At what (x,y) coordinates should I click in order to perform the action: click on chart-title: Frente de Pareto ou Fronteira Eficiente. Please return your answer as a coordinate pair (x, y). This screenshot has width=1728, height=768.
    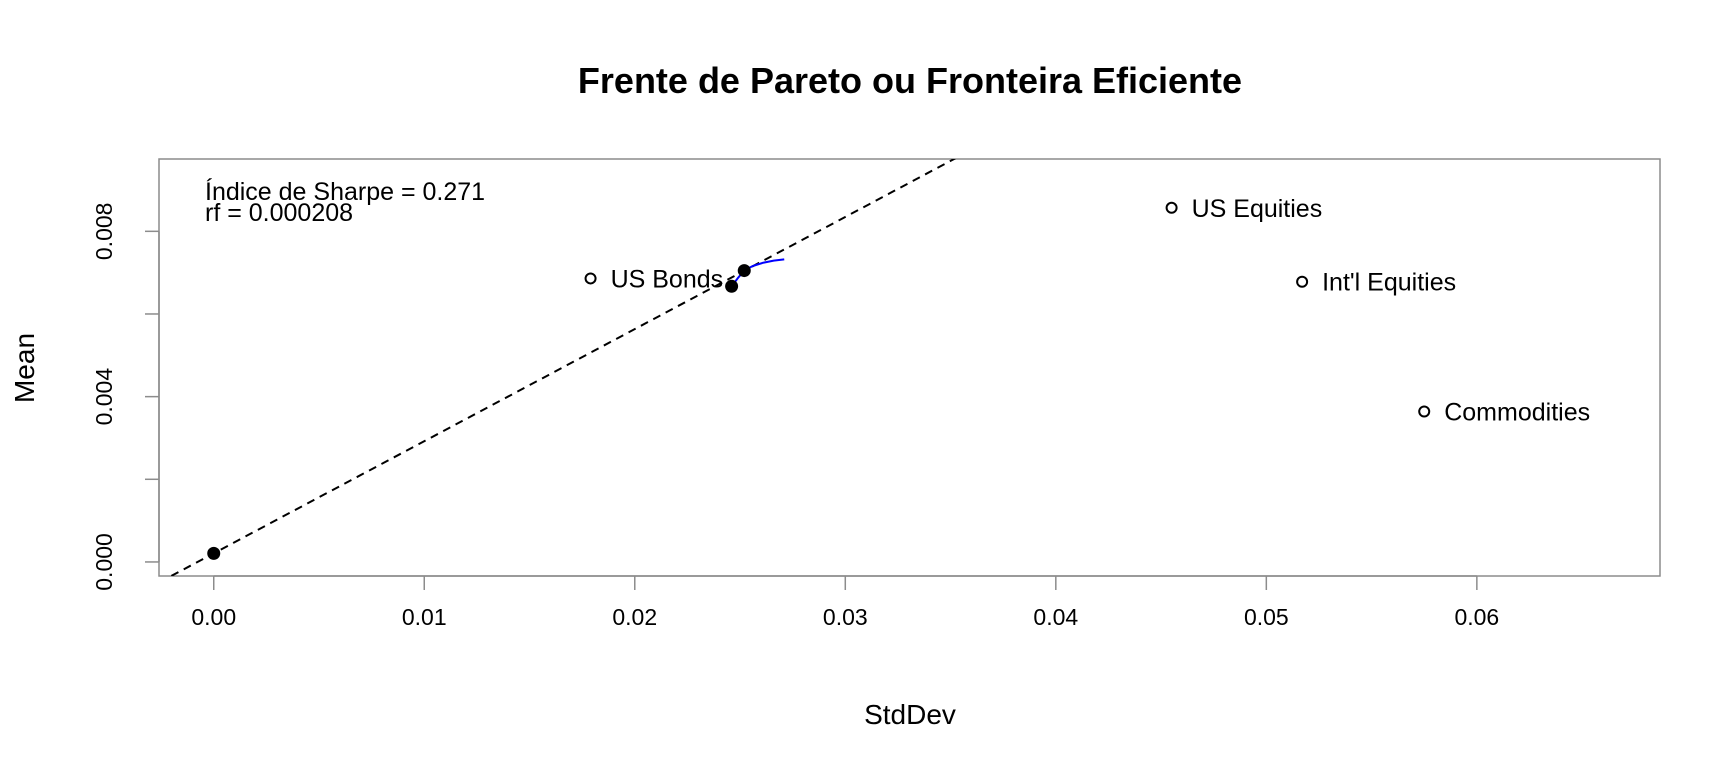
    Looking at the image, I should click on (910, 80).